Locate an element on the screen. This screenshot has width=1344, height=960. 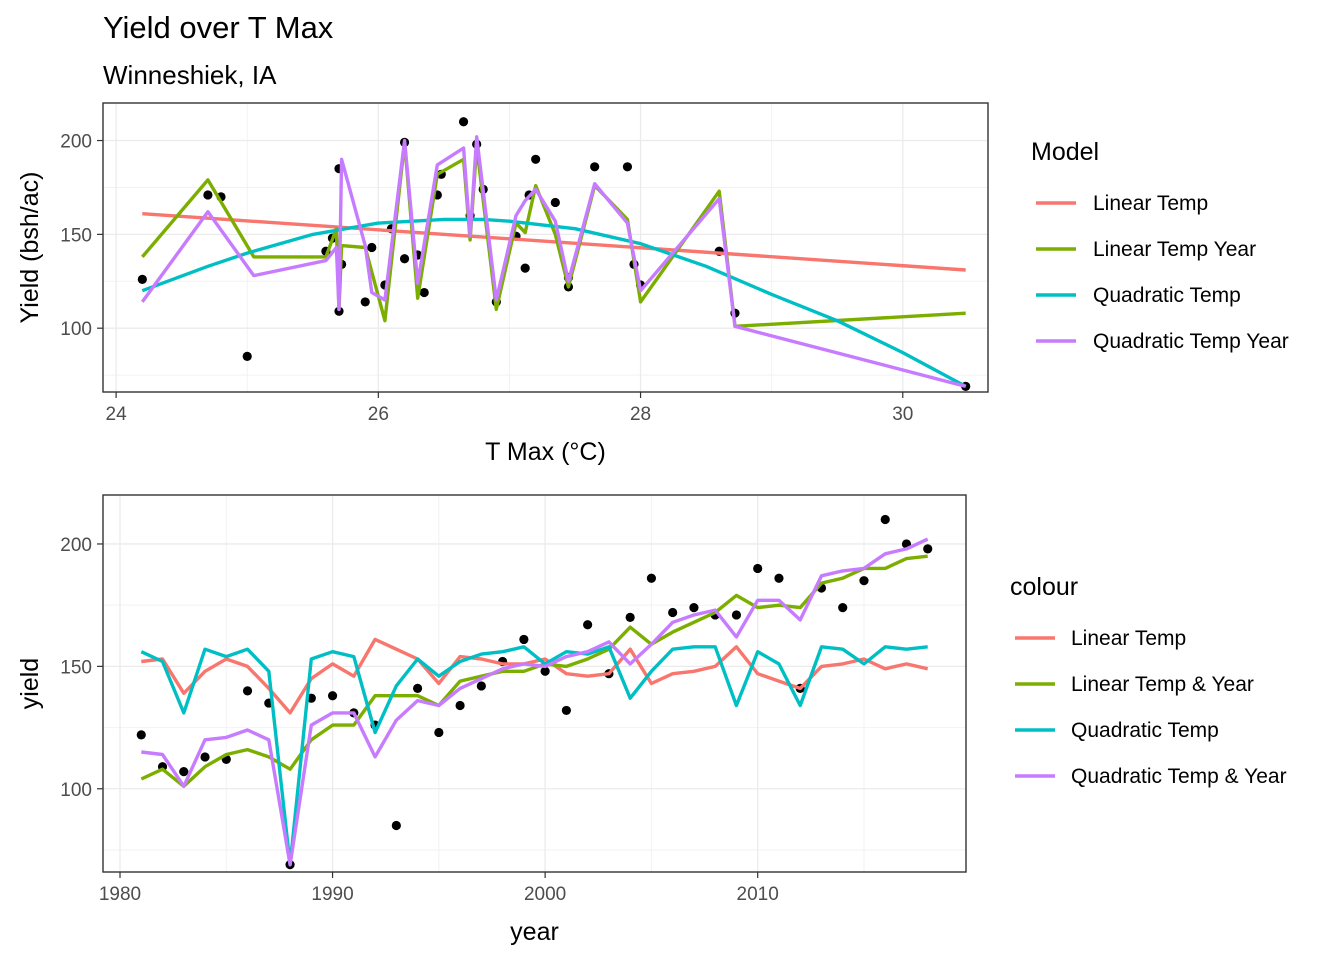
x-axis-title: year is located at coordinates (534, 932).